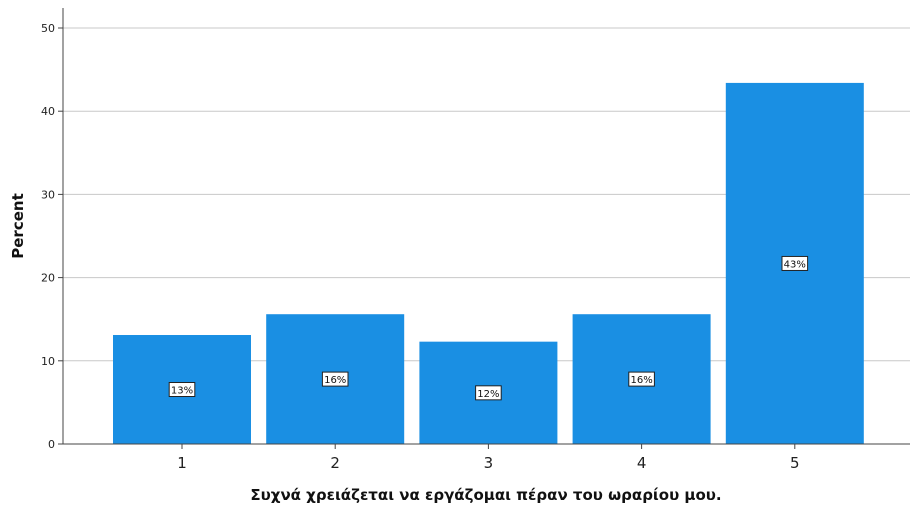 Image resolution: width=912 pixels, height=515 pixels. I want to click on y-tick-label: 0, so click(51, 444).